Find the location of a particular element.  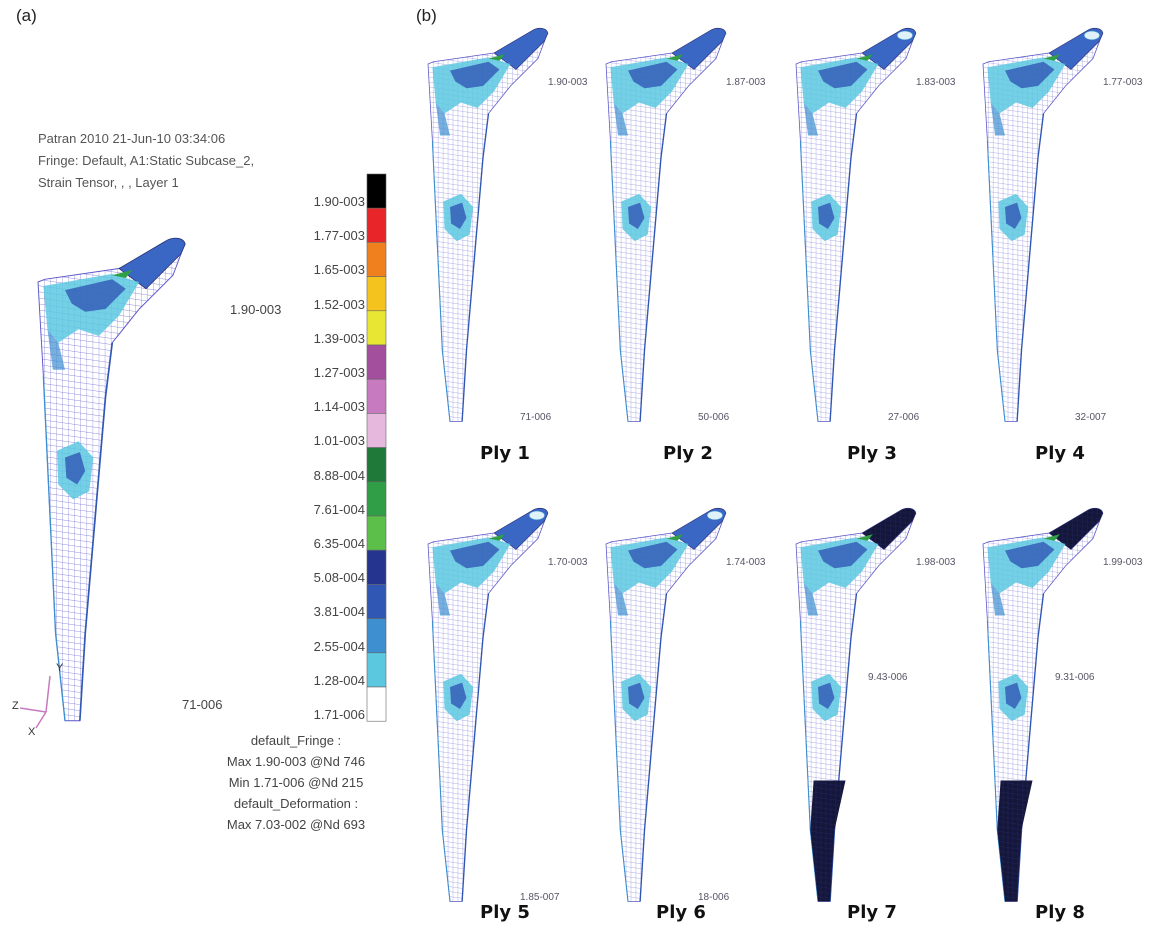

distal-dark-mesh is located at coordinates (1015, 841).